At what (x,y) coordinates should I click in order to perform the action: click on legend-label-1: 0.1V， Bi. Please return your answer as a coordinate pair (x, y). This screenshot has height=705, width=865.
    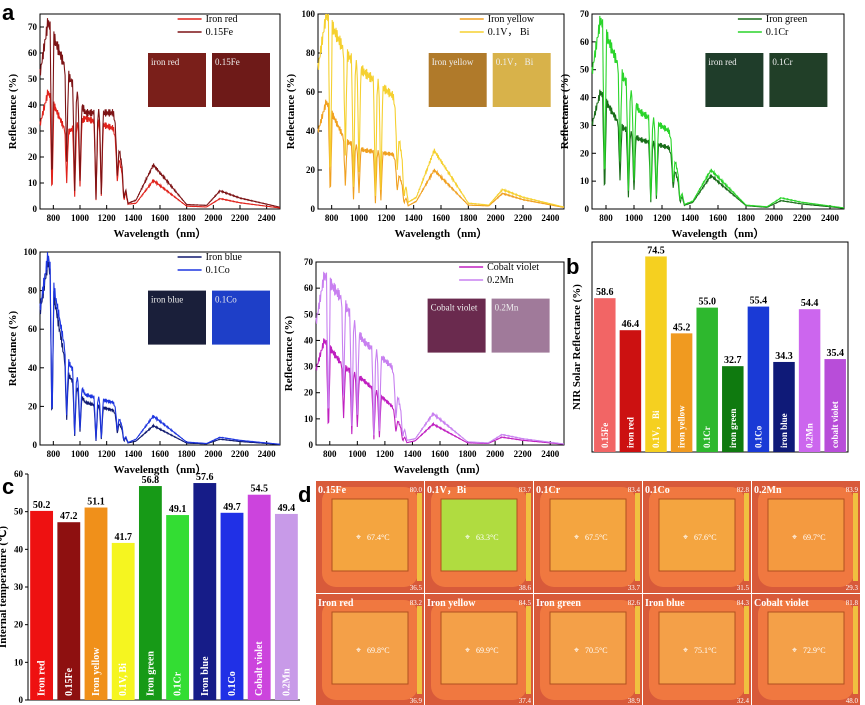
    Looking at the image, I should click on (509, 32).